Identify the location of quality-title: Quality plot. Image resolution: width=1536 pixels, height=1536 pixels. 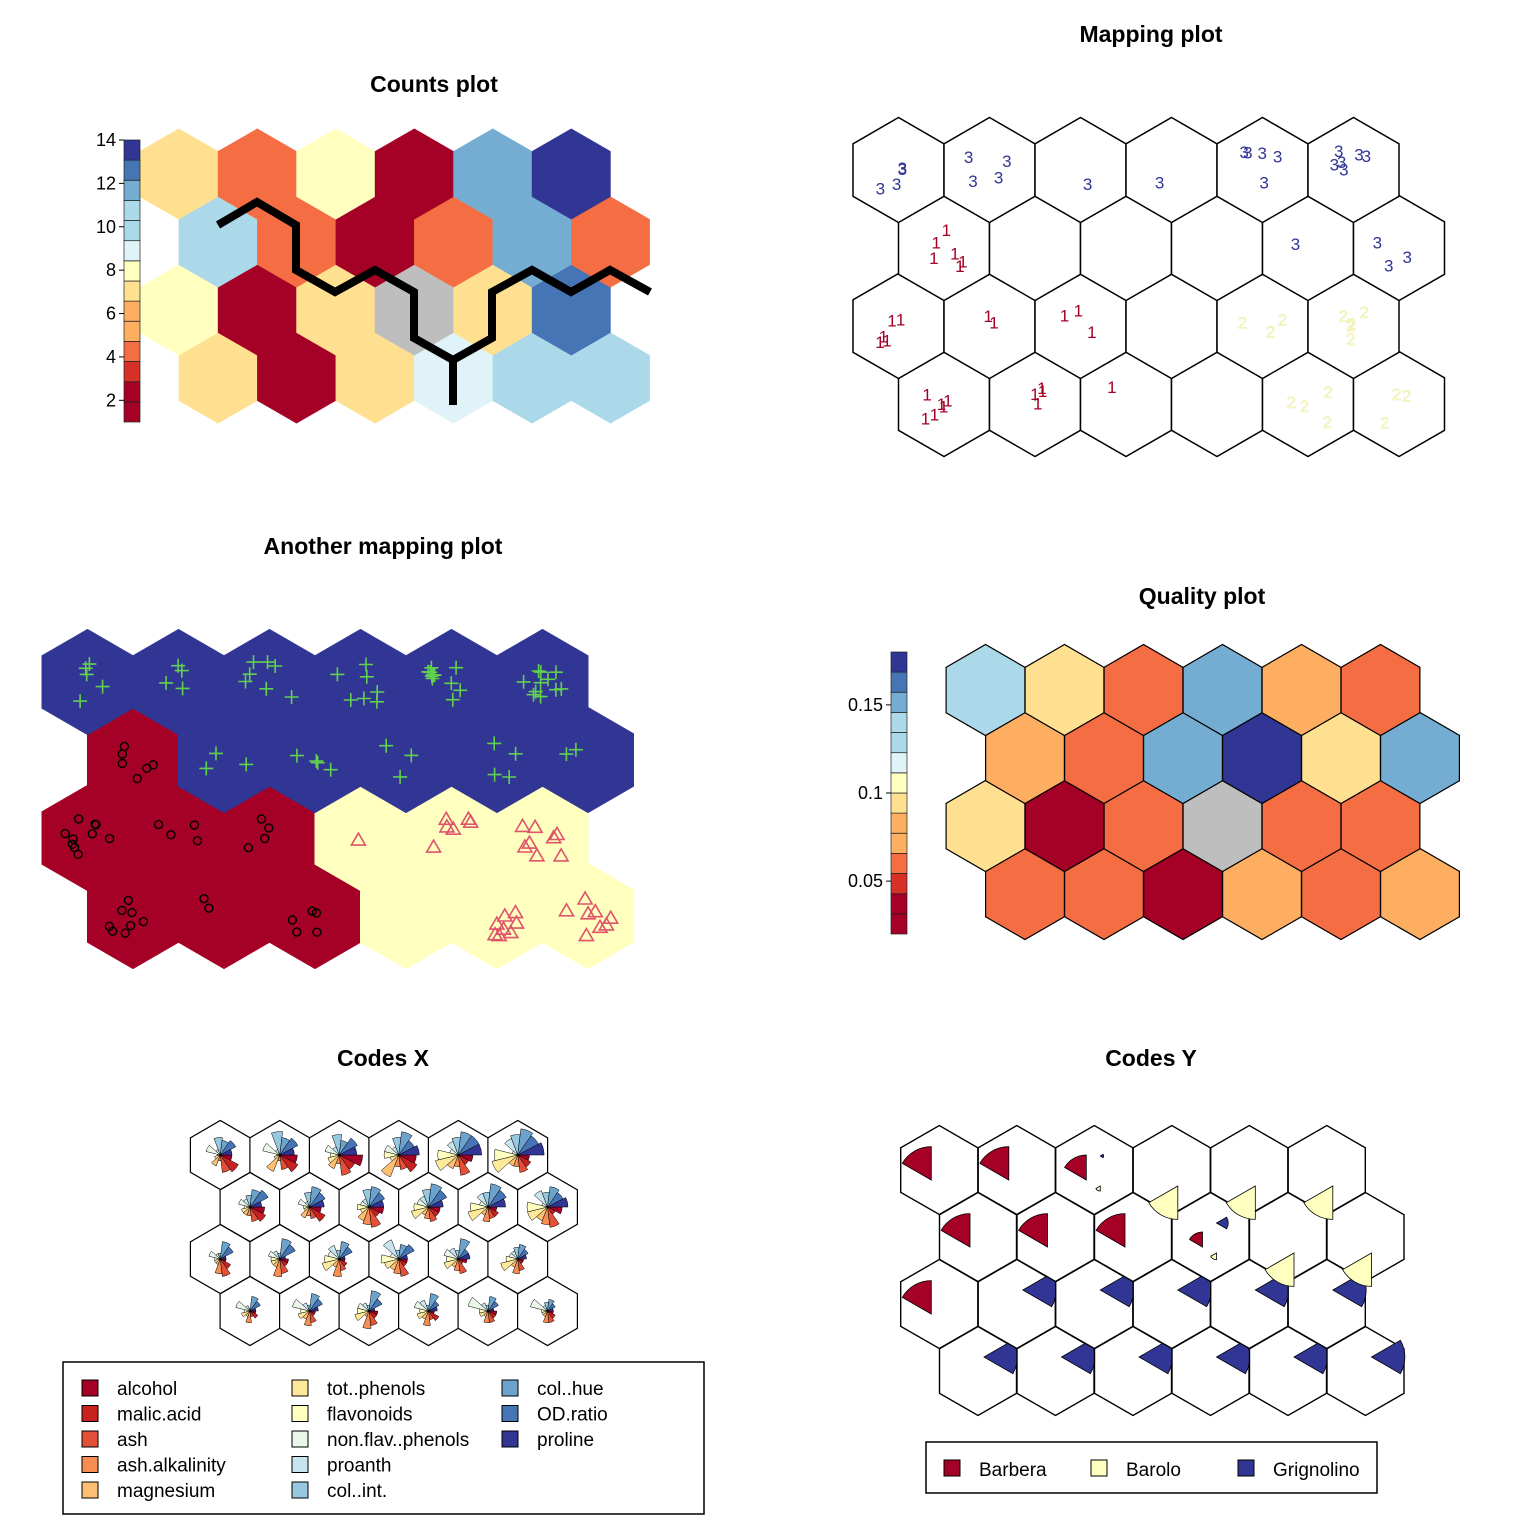
(1202, 596).